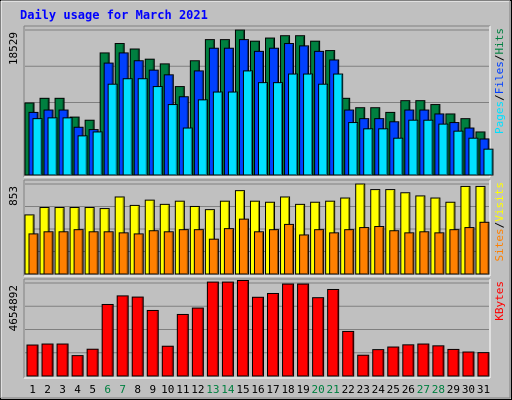 The image size is (512, 400). I want to click on x-tick-label: 26, so click(408, 389).